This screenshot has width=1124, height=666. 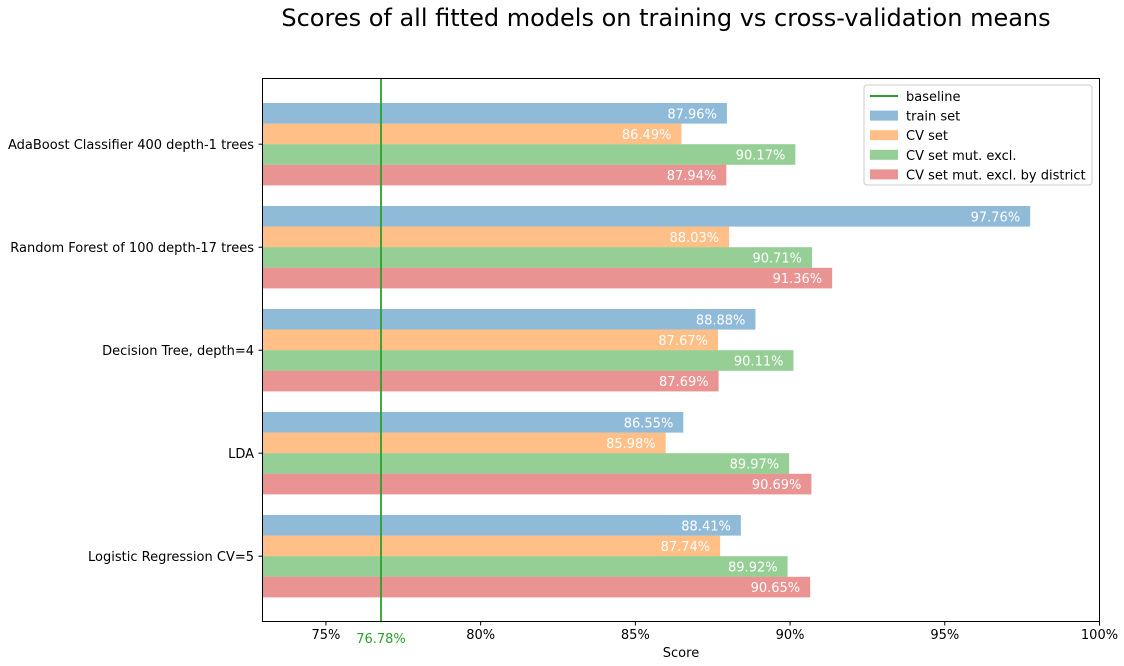 I want to click on bar-value-label: 88.03%, so click(x=695, y=238).